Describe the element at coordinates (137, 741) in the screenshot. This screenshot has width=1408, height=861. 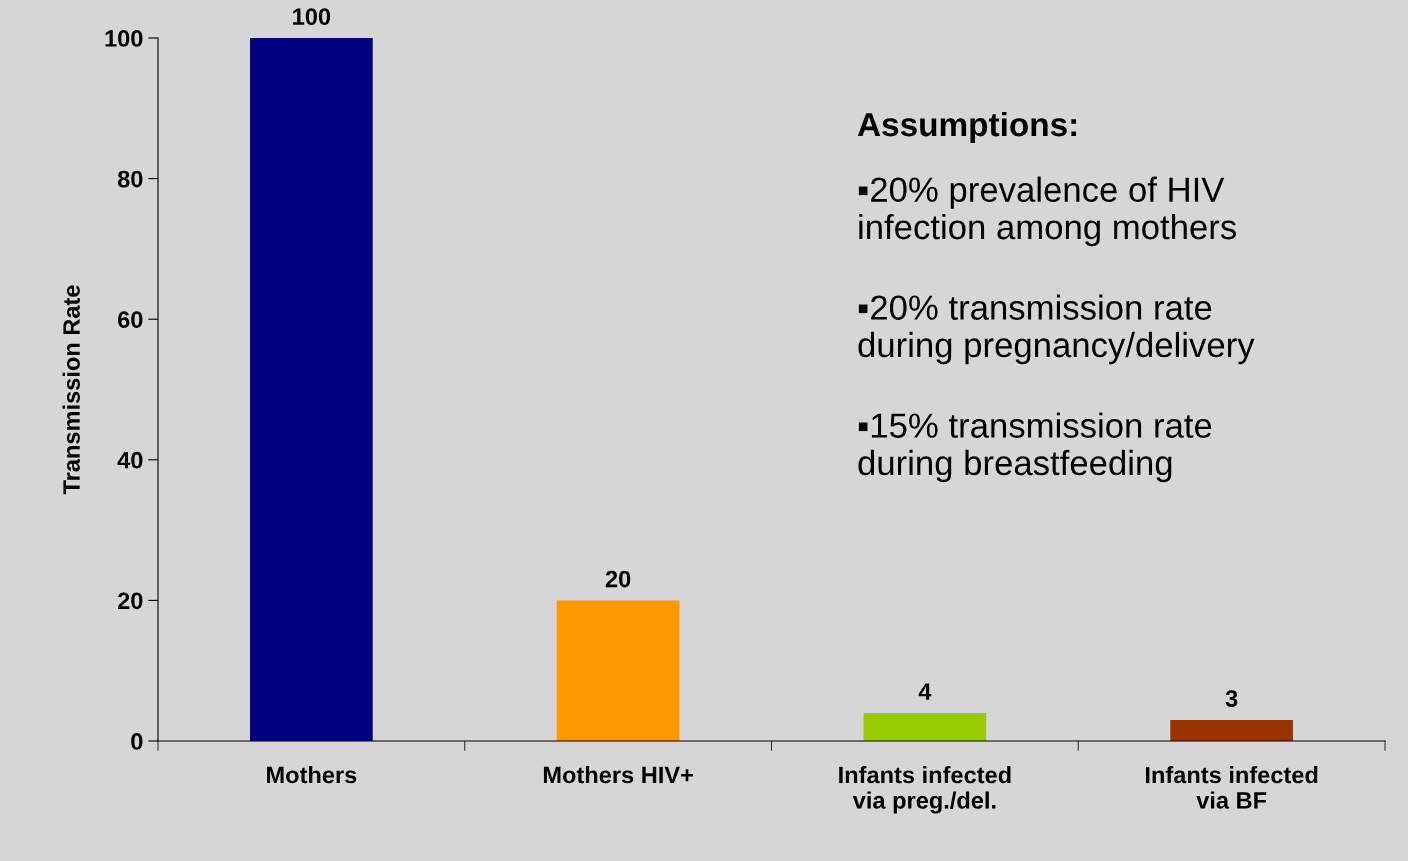
I see `y-tick-label: 0` at that location.